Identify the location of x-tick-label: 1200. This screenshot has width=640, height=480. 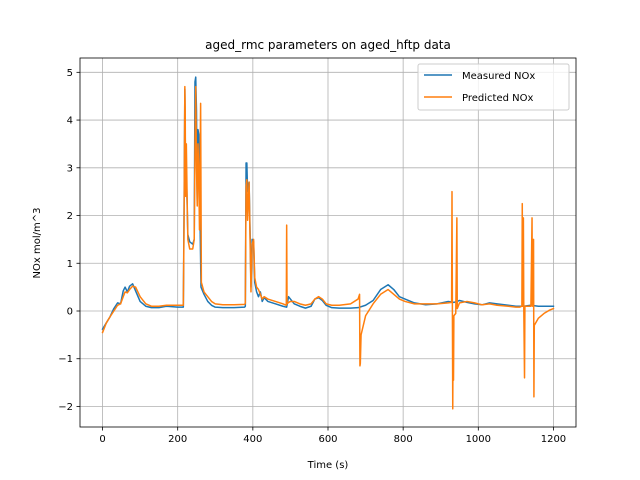
(553, 439).